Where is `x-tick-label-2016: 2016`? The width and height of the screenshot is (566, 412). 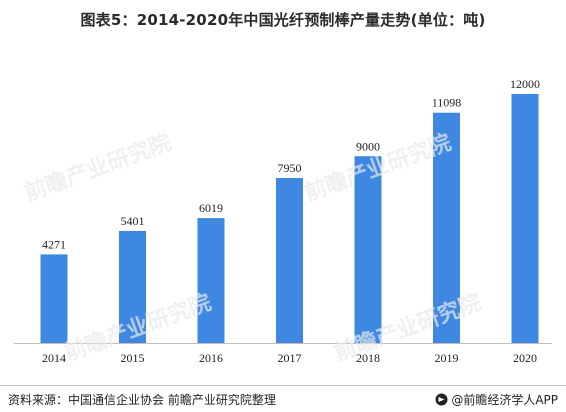 x-tick-label-2016: 2016 is located at coordinates (211, 358).